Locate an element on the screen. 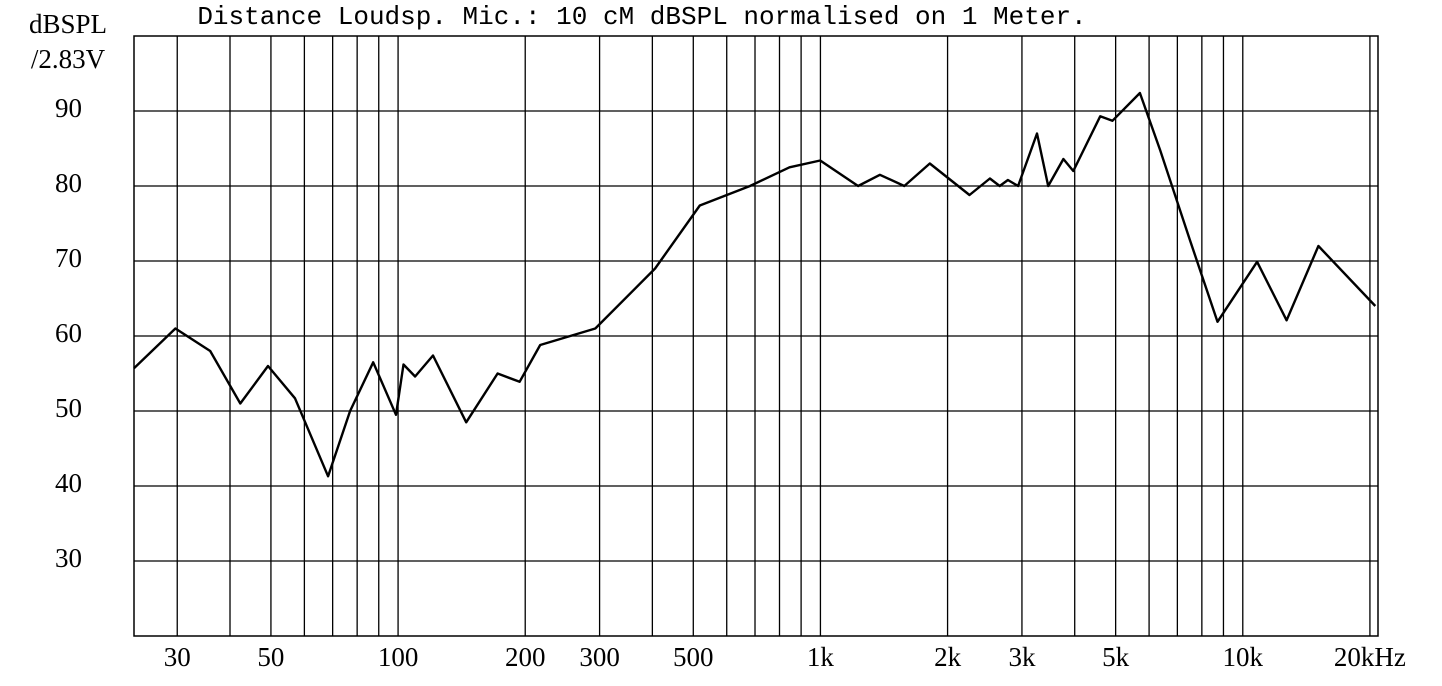 This screenshot has width=1442, height=686. x-tick-label: 2k is located at coordinates (948, 657).